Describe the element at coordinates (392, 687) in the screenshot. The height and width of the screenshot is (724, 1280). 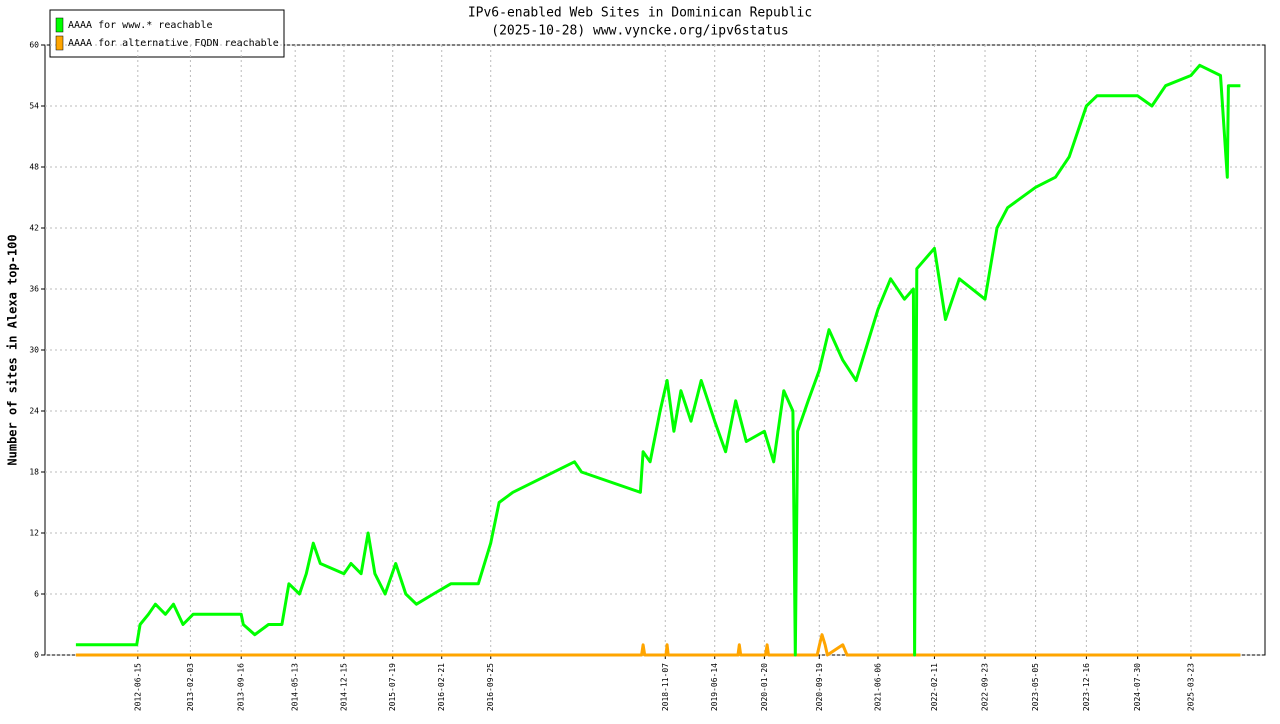
I see `x-tick-label: 2015-07-19` at that location.